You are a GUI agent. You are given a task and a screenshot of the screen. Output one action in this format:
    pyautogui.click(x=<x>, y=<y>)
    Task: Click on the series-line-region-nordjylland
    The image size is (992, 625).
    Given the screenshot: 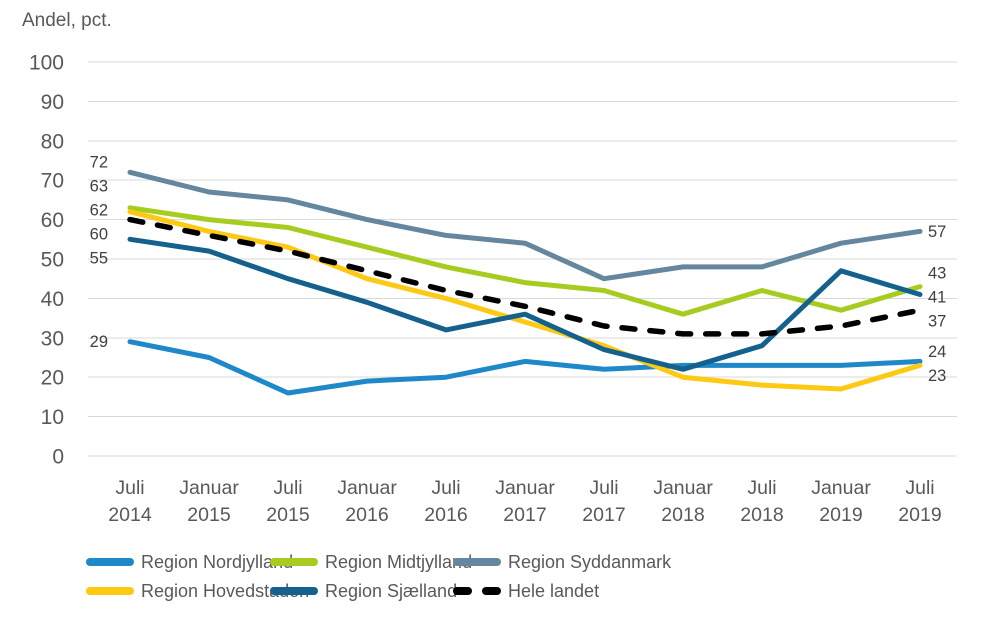 What is the action you would take?
    pyautogui.click(x=525, y=367)
    